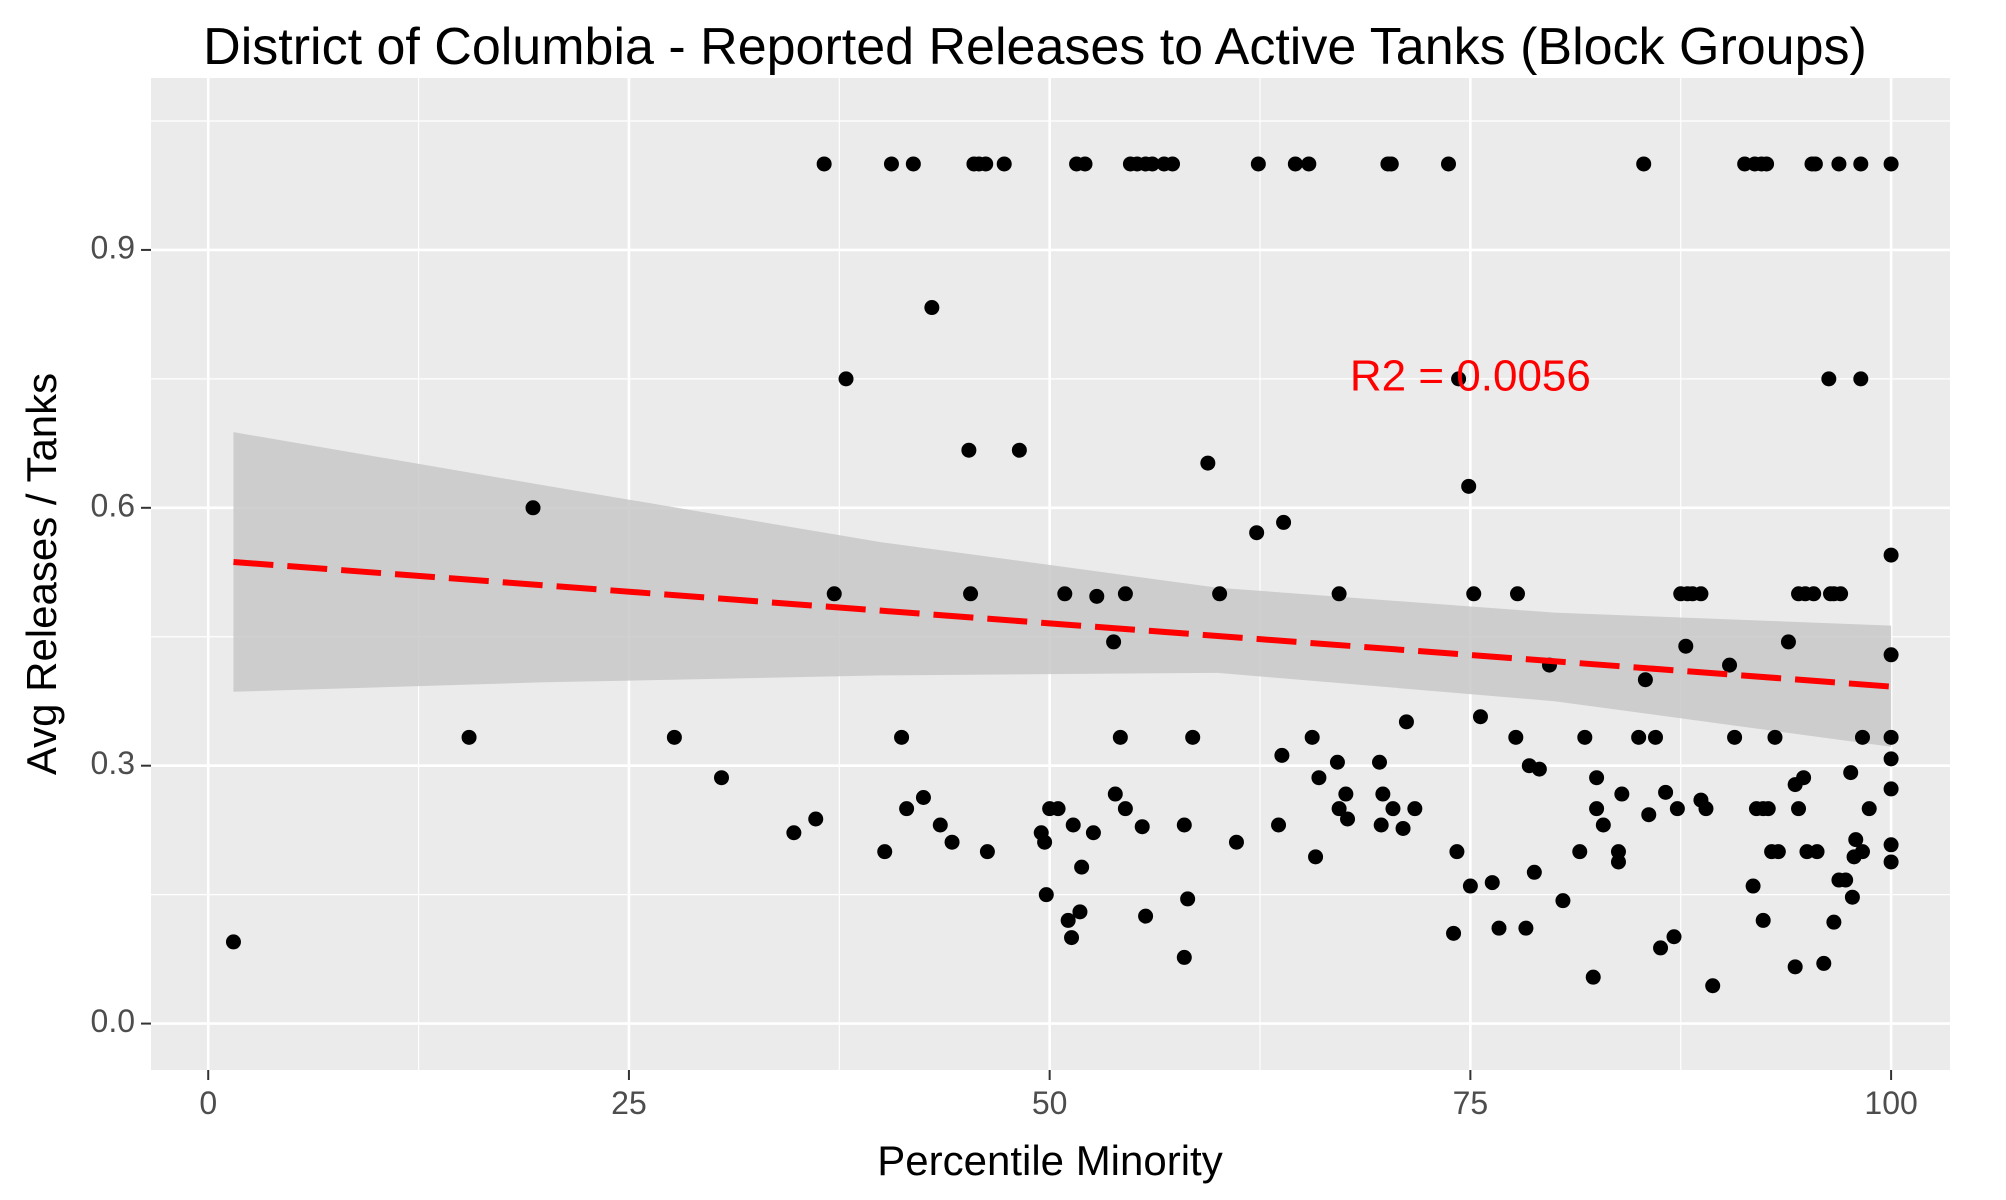 This screenshot has height=1200, width=2006. What do you see at coordinates (1062, 624) in the screenshot?
I see `trend-line` at bounding box center [1062, 624].